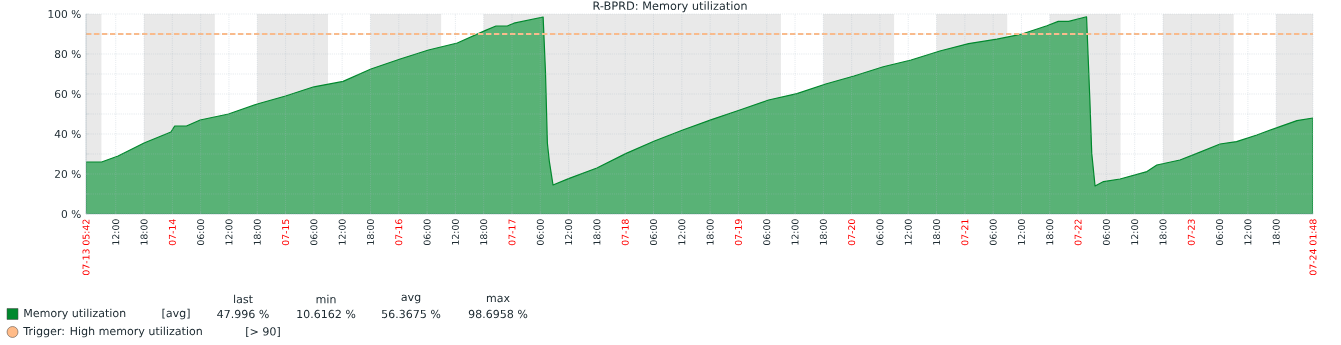 This screenshot has width=1341, height=345. Describe the element at coordinates (738, 232) in the screenshot. I see `x-tick-label: 07-19` at that location.